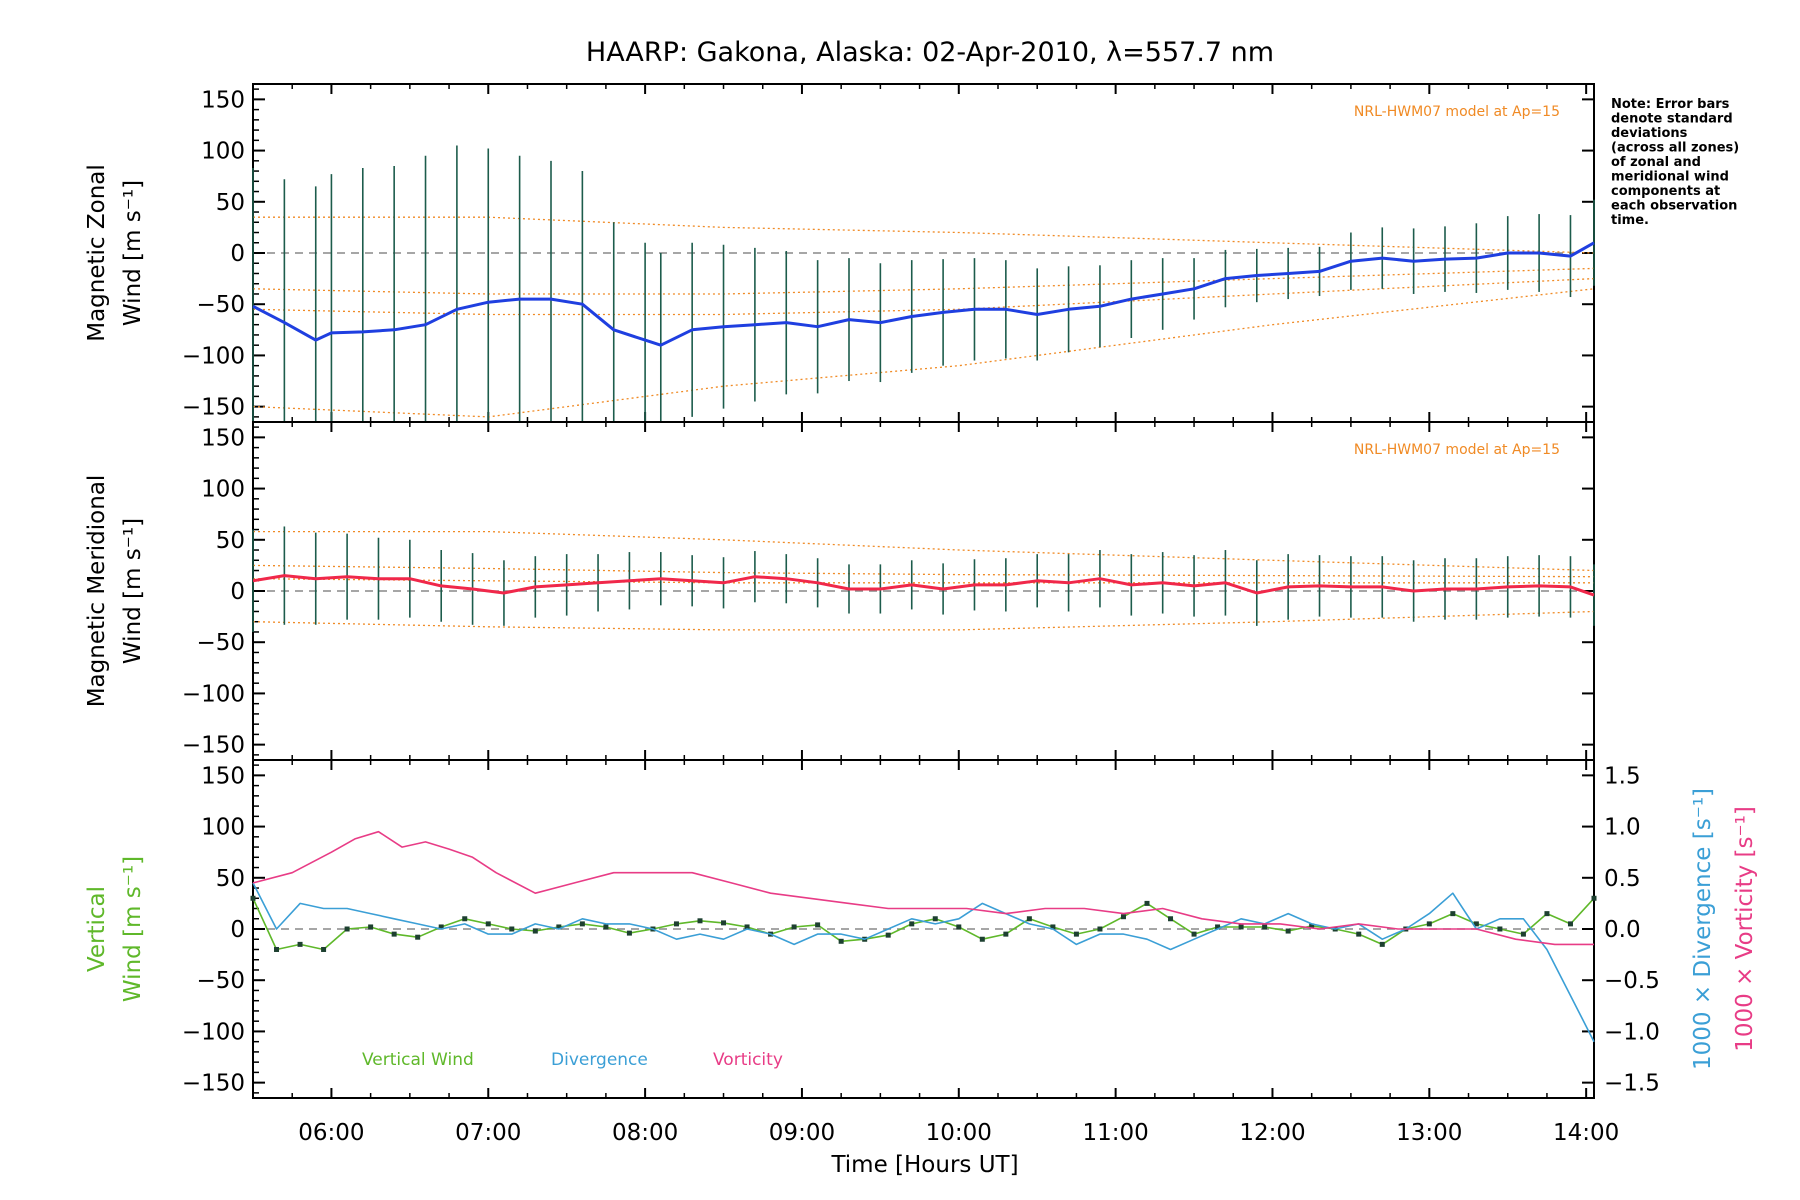 The width and height of the screenshot is (1800, 1200). Describe the element at coordinates (1656, 162) in the screenshot. I see `note-line: of zonal and` at that location.